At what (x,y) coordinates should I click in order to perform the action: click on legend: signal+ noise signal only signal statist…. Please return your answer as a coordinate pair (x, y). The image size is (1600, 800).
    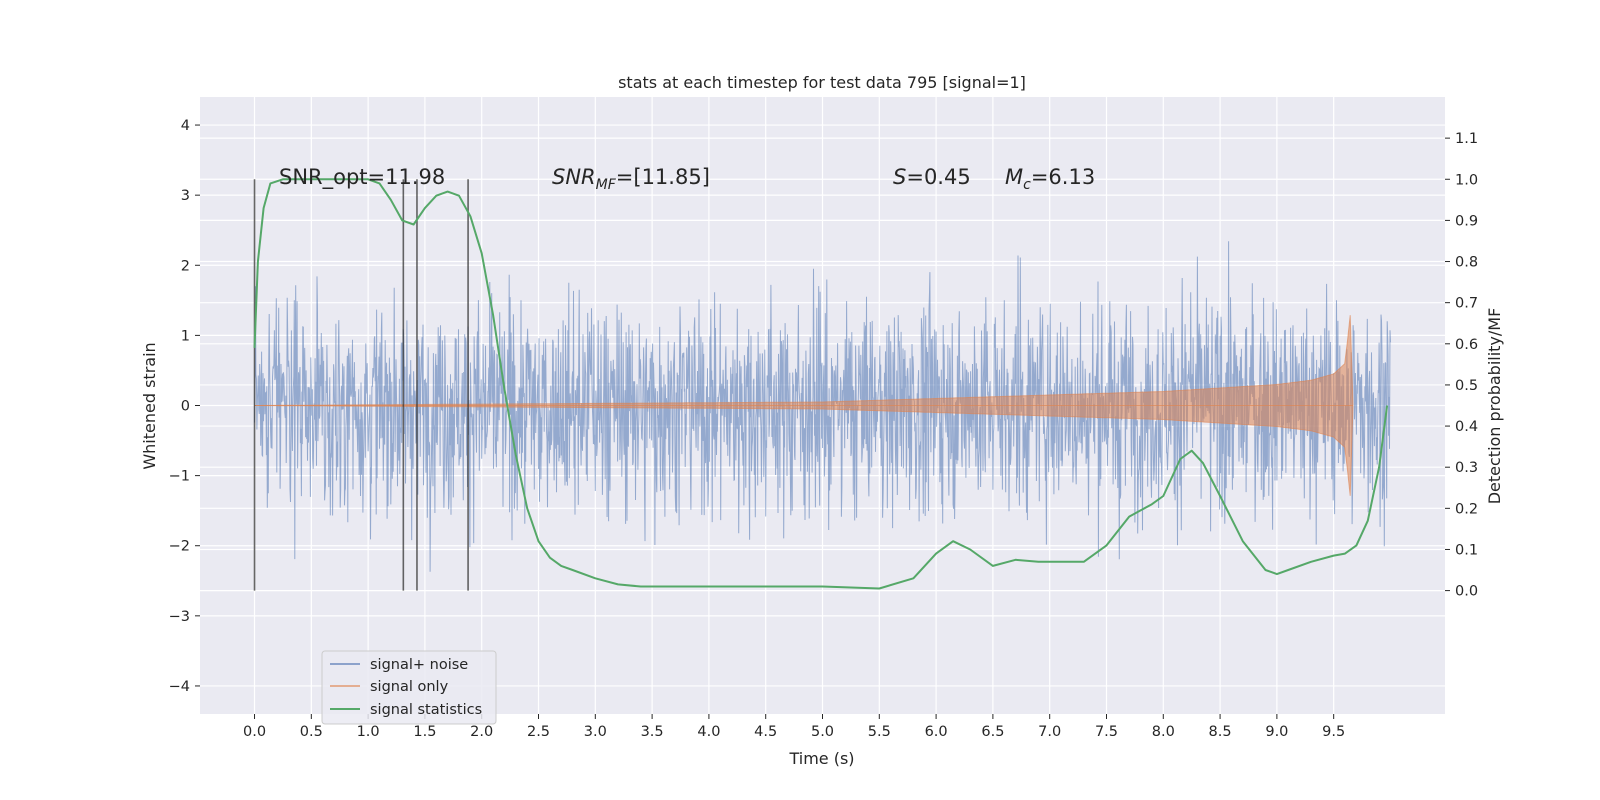
    Looking at the image, I should click on (409, 687).